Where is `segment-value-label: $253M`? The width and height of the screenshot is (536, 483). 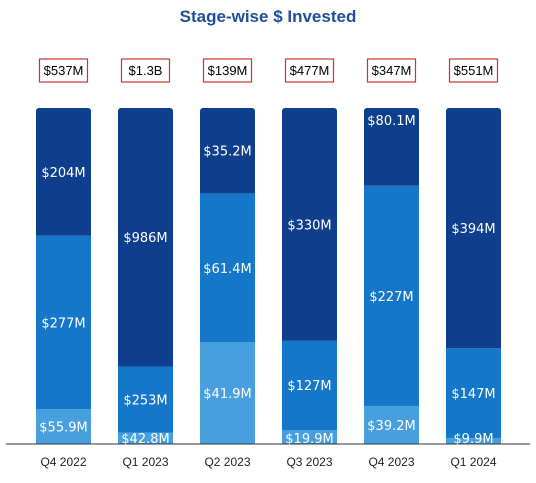
segment-value-label: $253M is located at coordinates (145, 401).